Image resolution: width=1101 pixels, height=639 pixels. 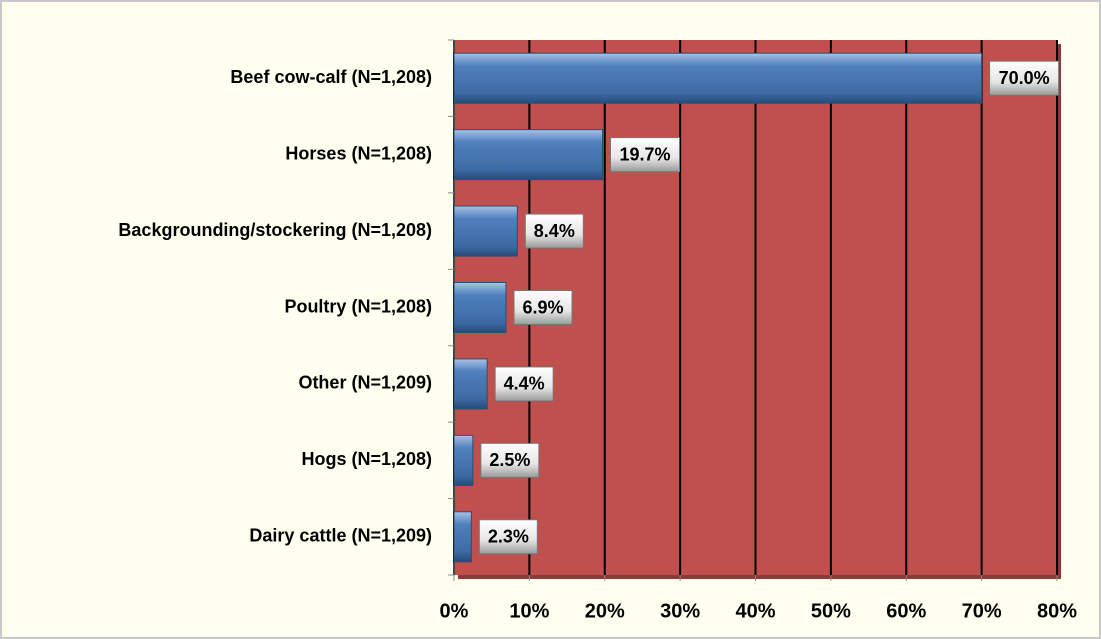 What do you see at coordinates (605, 611) in the screenshot?
I see `x-tick-label: 20%` at bounding box center [605, 611].